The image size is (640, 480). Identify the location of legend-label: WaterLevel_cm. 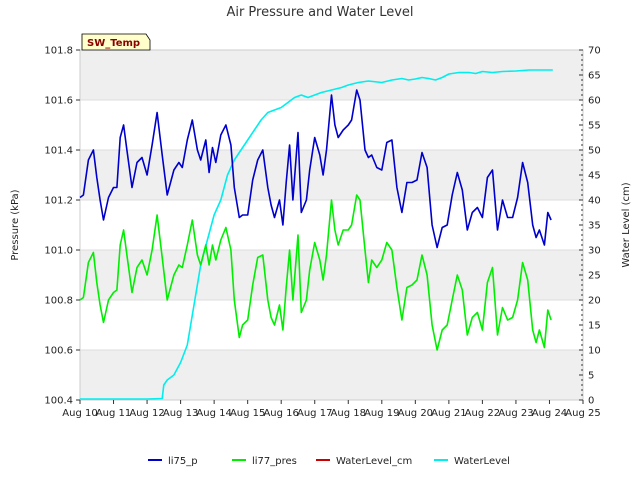
(374, 461).